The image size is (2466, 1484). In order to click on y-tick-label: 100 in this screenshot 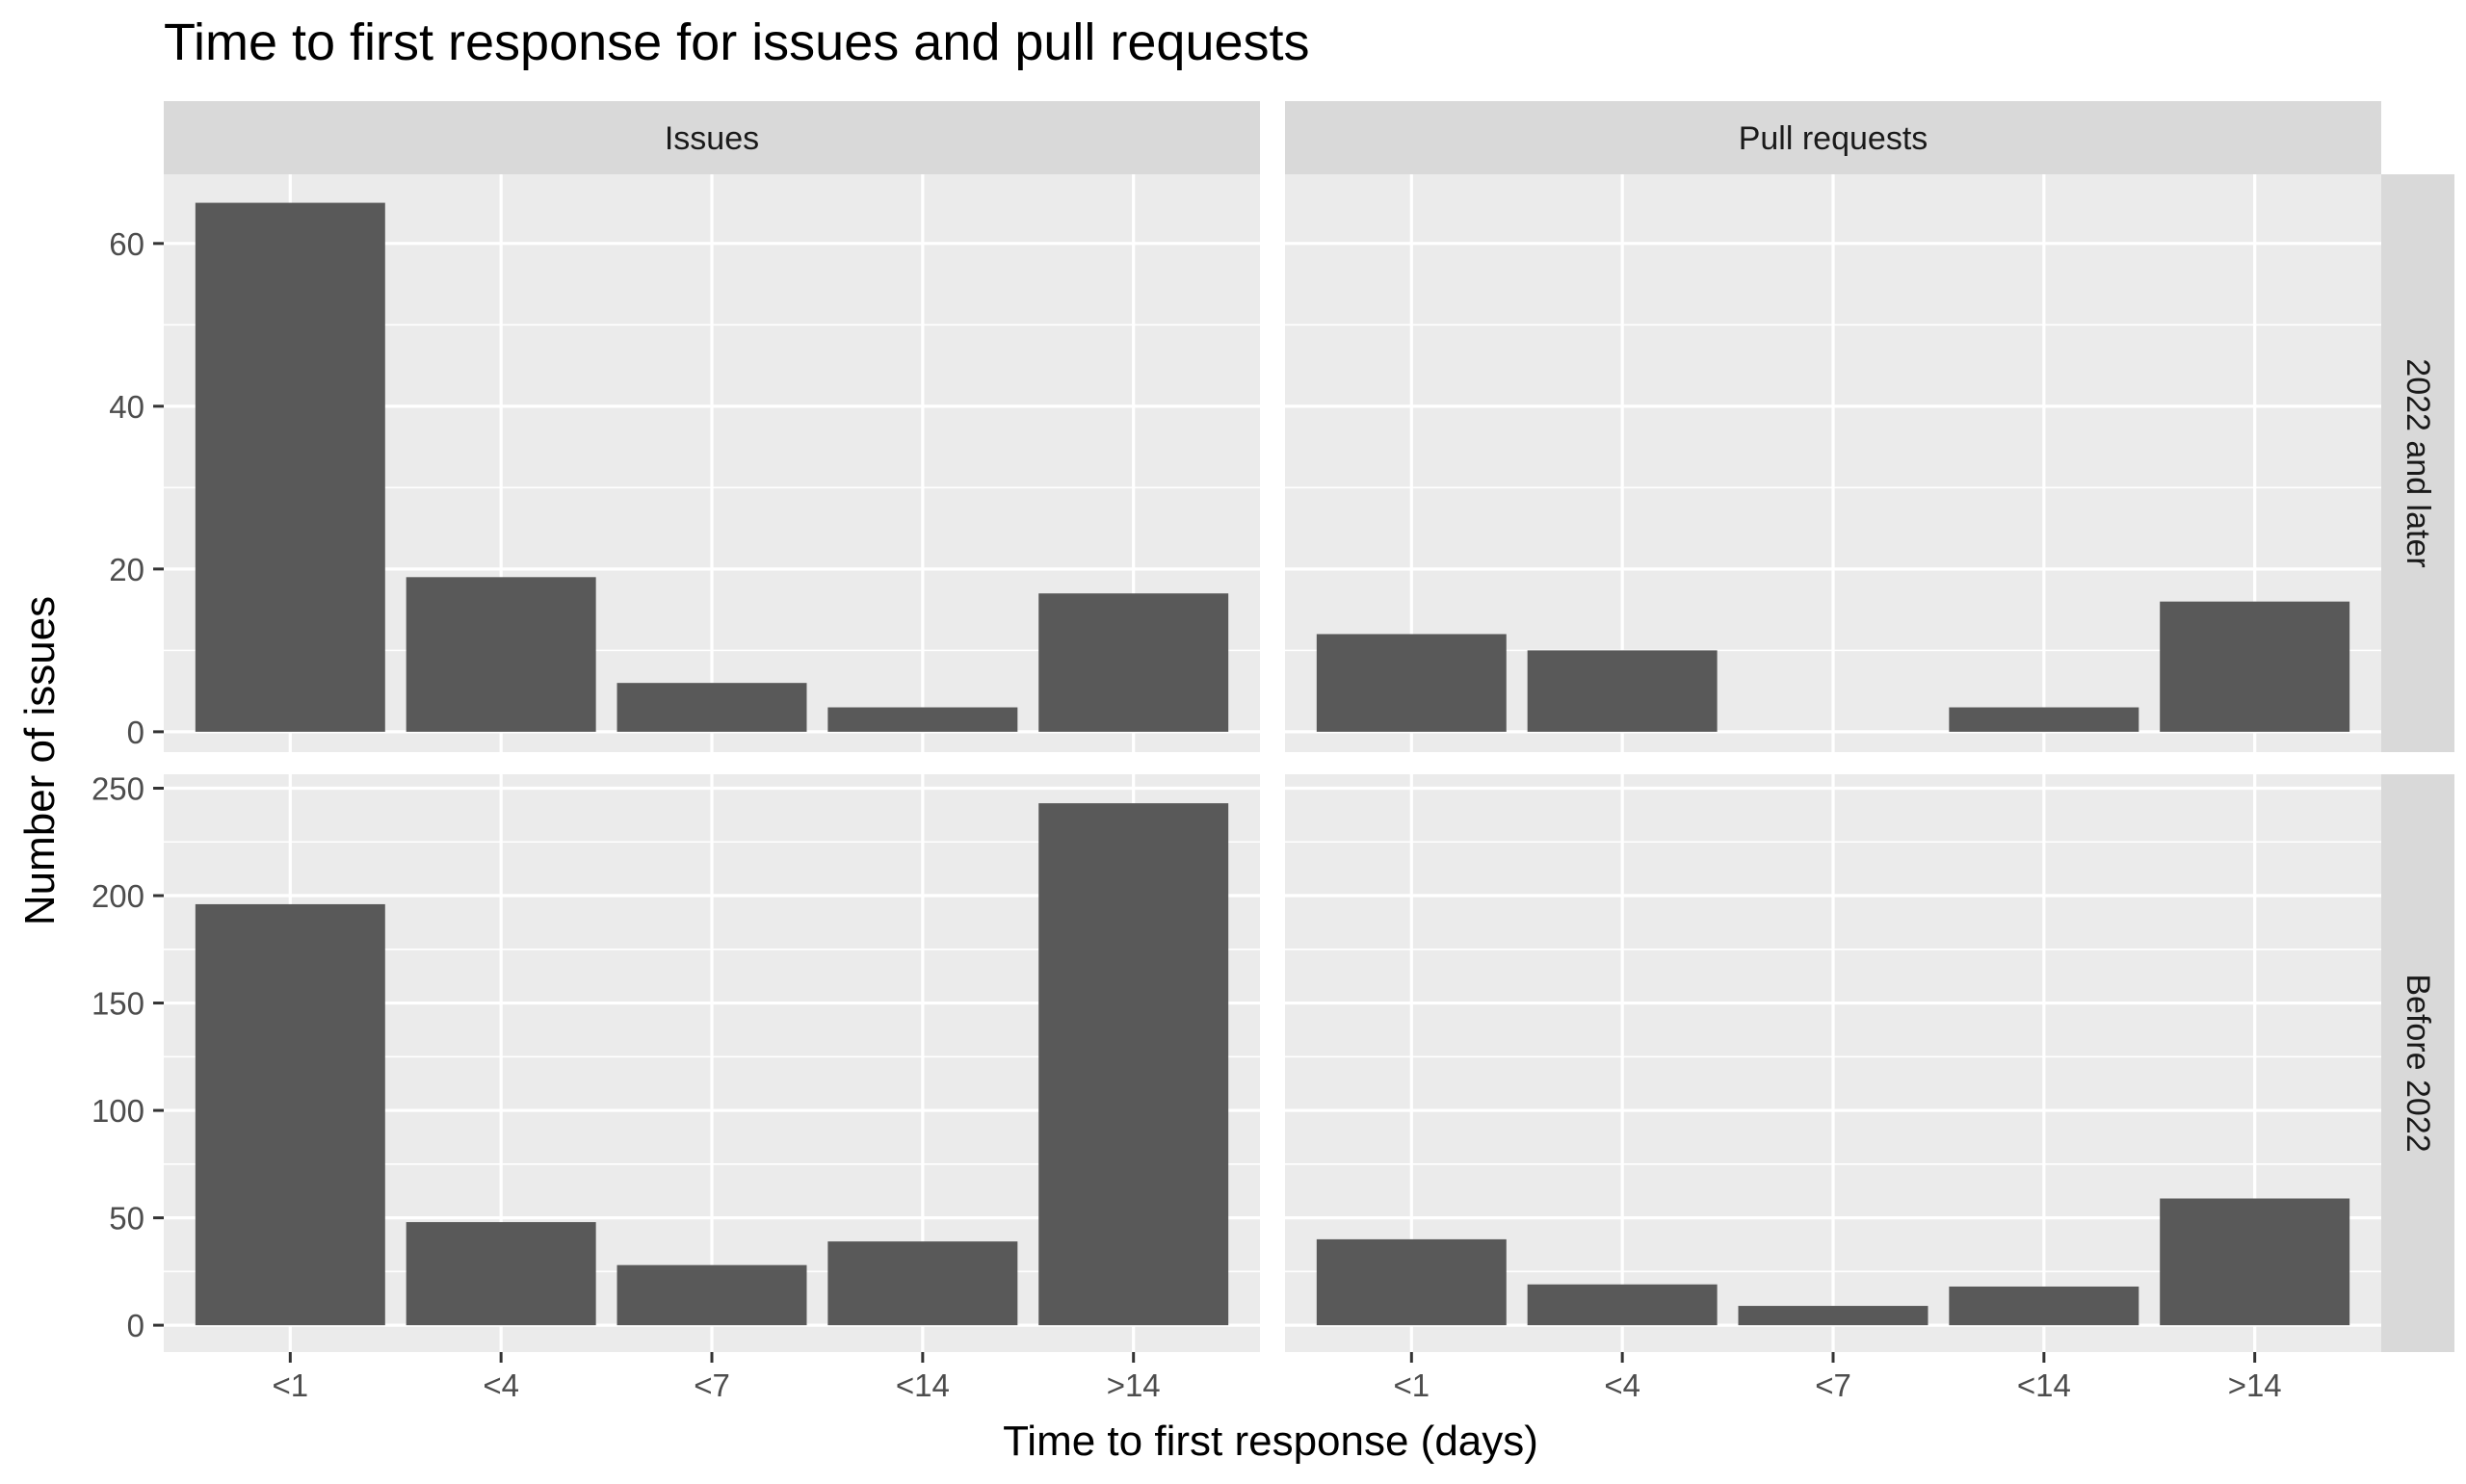, I will do `click(118, 1111)`.